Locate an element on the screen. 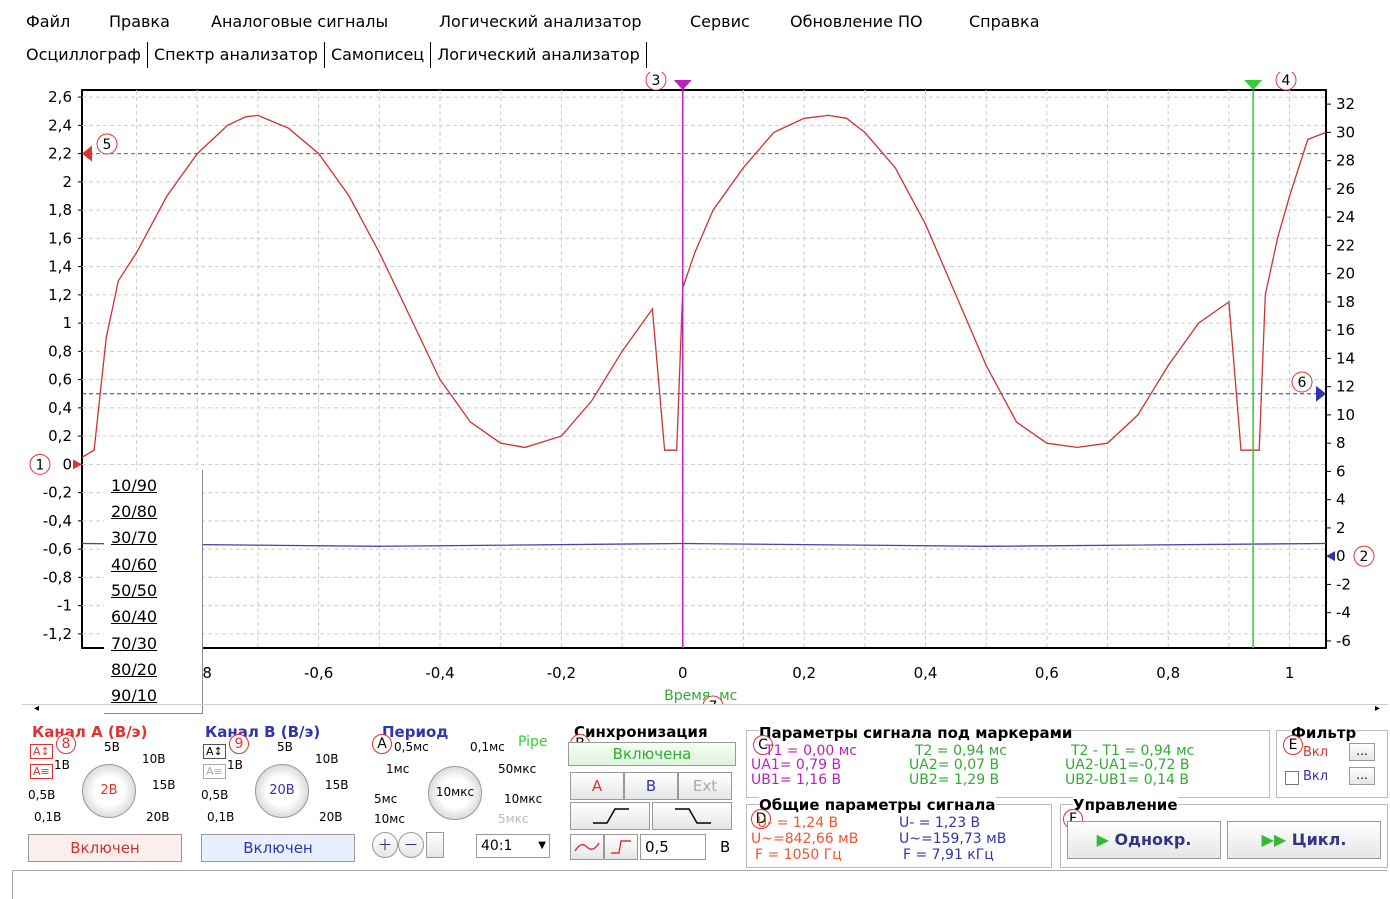  menu-update: Обновление ПО is located at coordinates (856, 21).